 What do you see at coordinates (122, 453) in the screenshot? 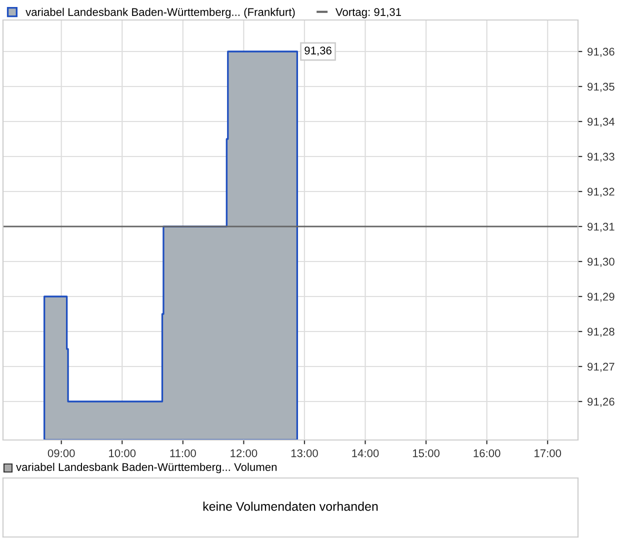
I see `x-tick-label: 10:00` at bounding box center [122, 453].